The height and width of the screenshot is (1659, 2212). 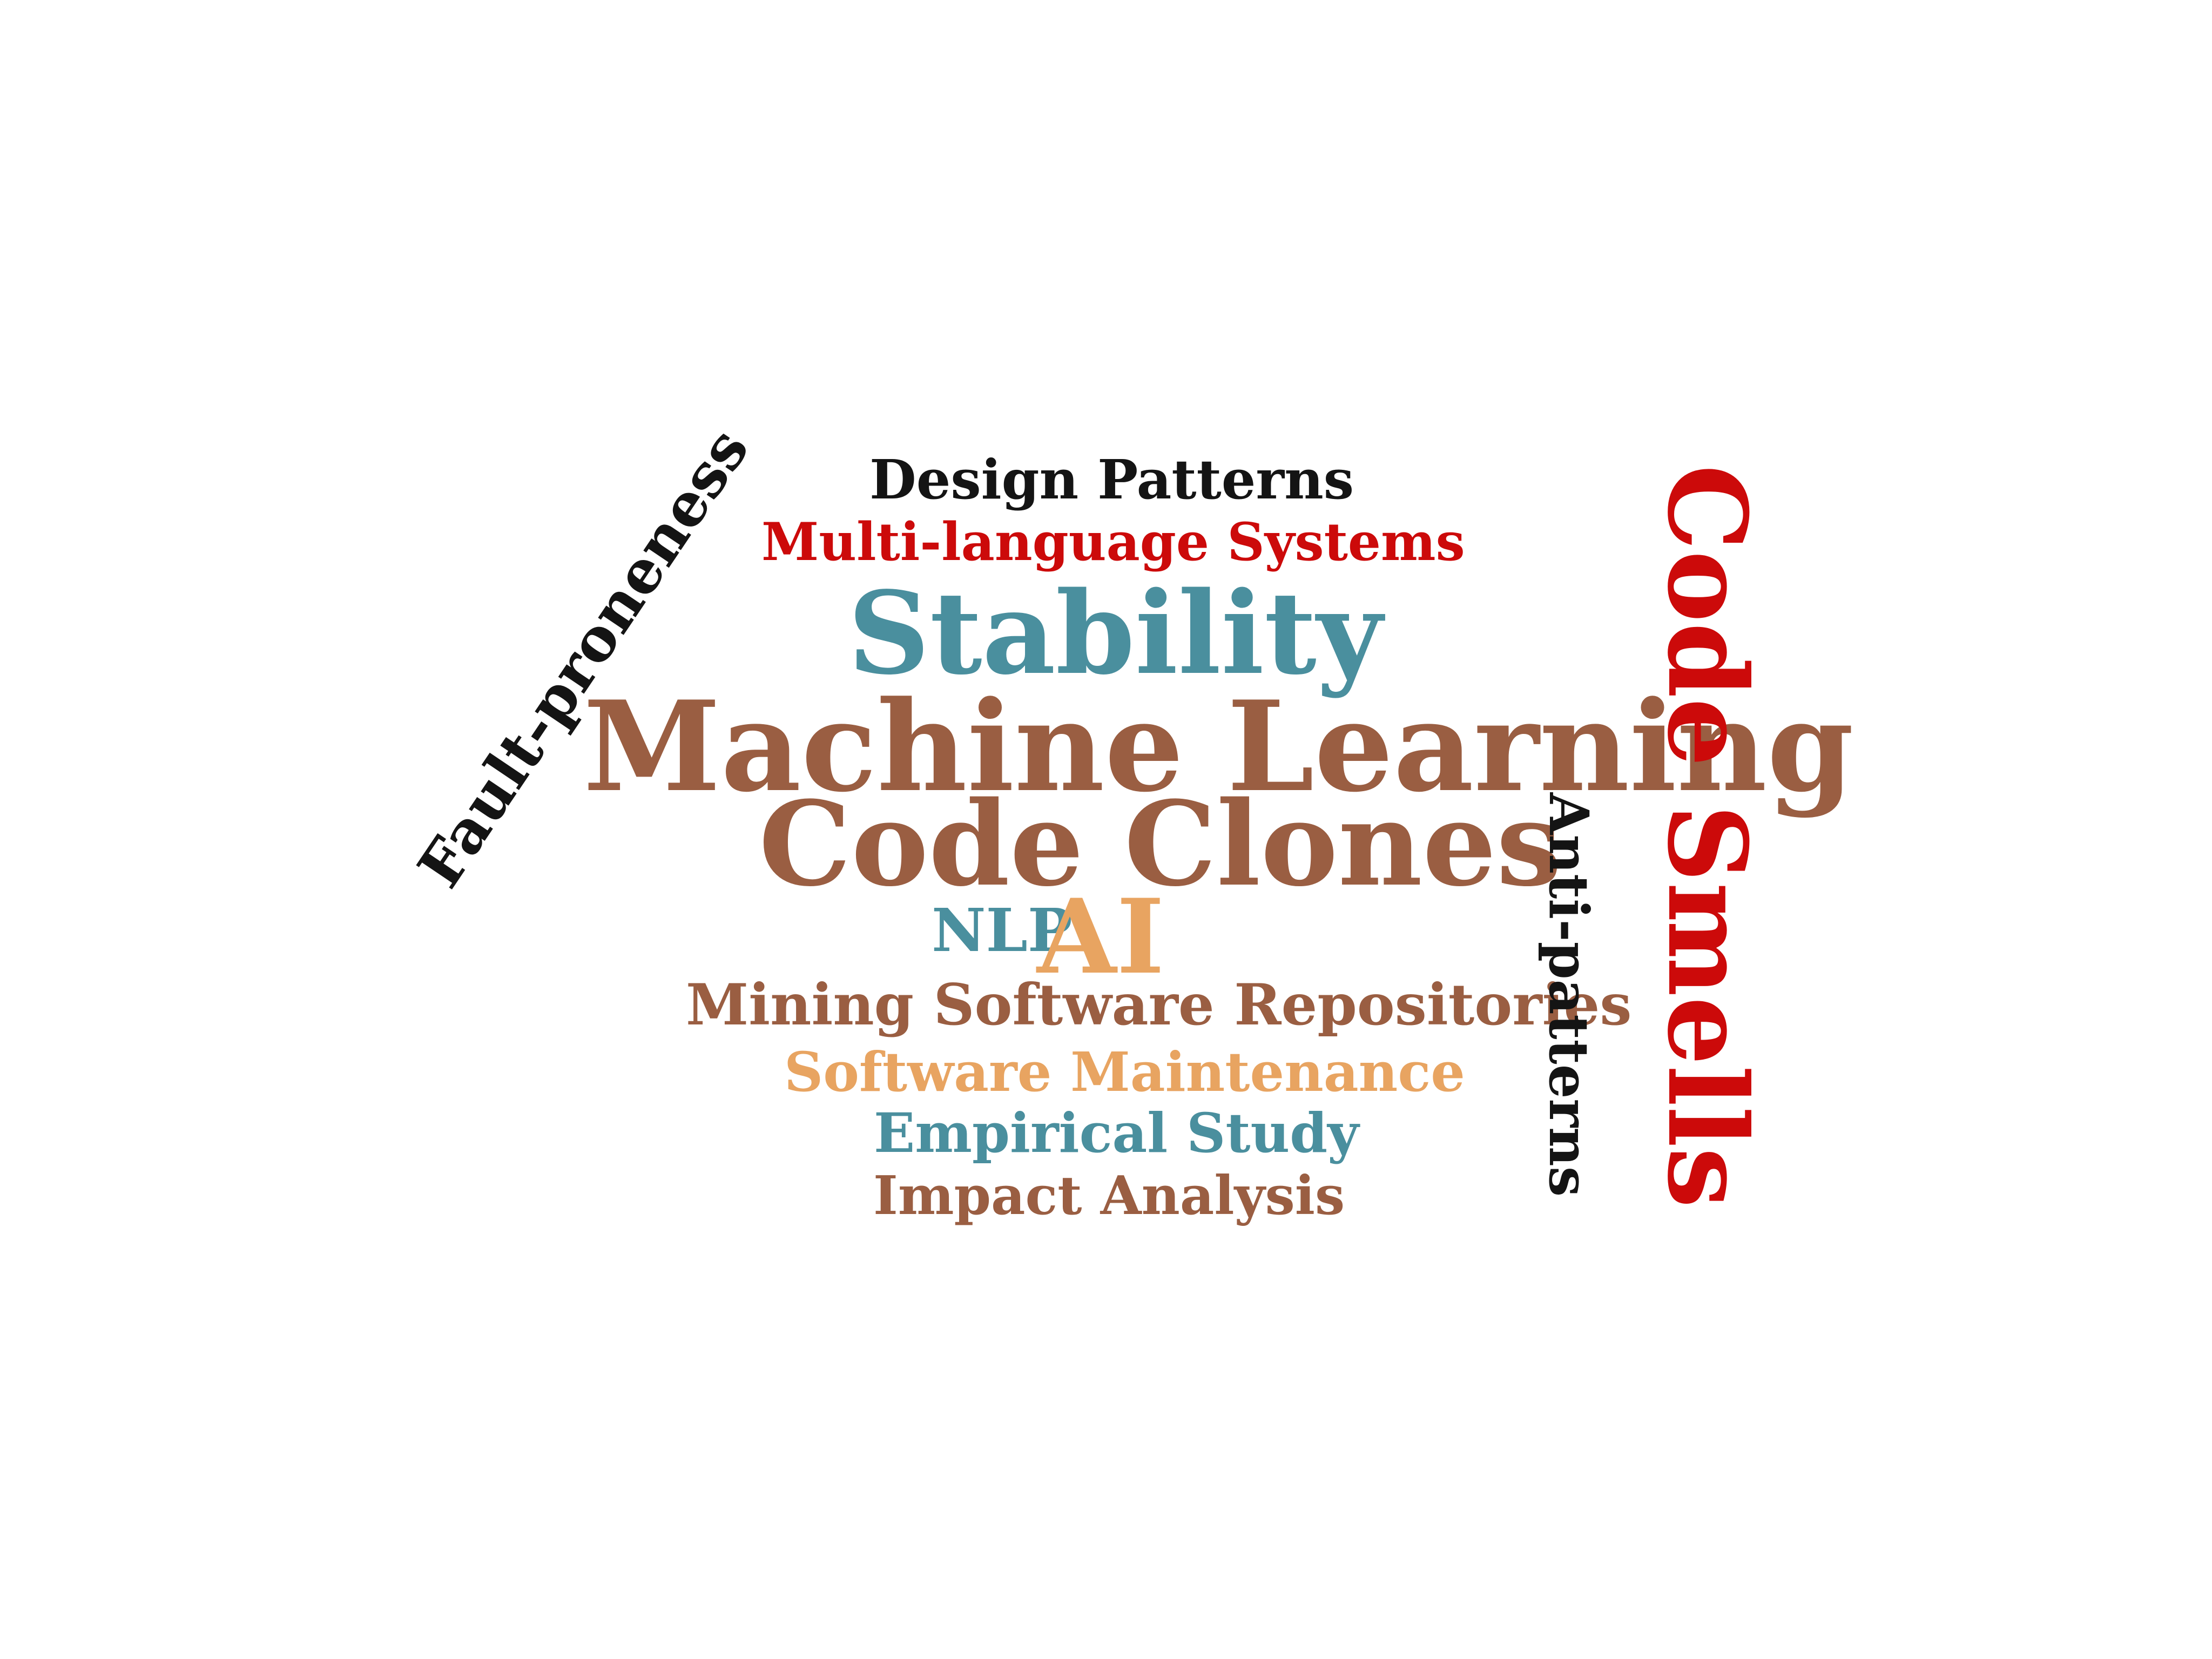 What do you see at coordinates (1569, 994) in the screenshot?
I see `word-anti-patterns: Anti-patterns` at bounding box center [1569, 994].